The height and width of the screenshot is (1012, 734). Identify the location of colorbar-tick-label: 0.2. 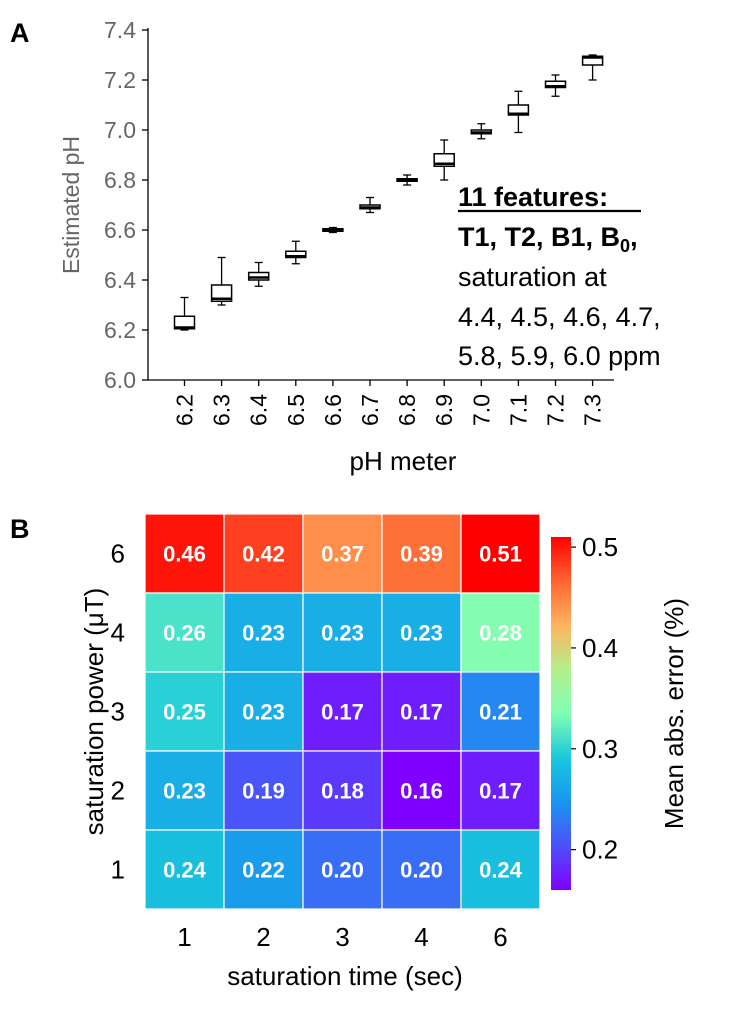
(600, 850).